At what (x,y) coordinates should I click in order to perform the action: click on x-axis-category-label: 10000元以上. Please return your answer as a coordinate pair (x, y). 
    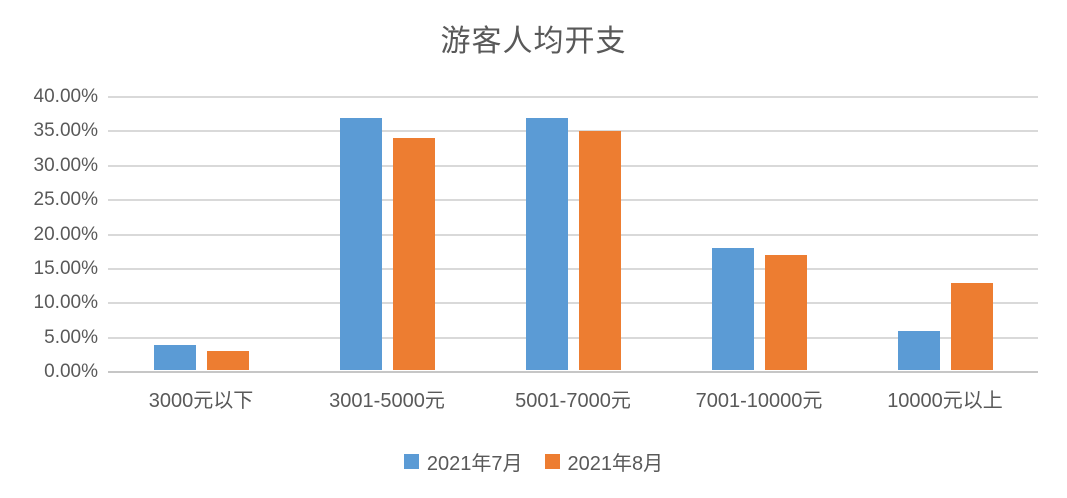
    Looking at the image, I should click on (945, 401).